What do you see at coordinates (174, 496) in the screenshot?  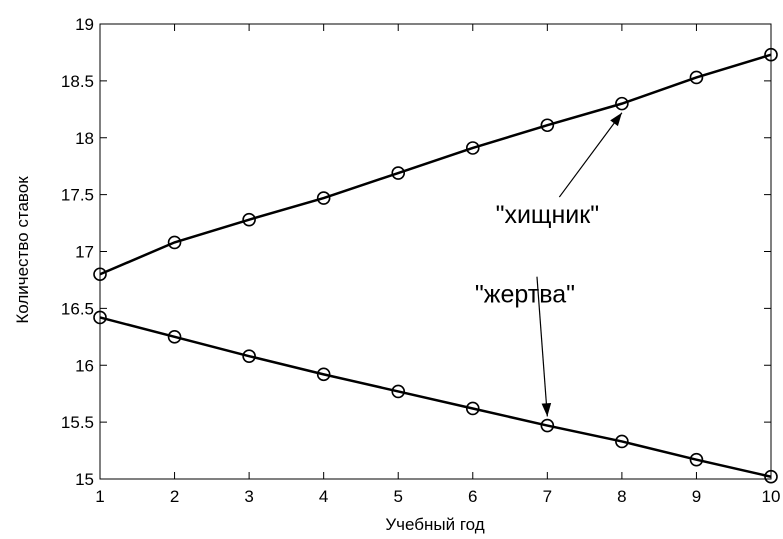 I see `x-tick-label: 2` at bounding box center [174, 496].